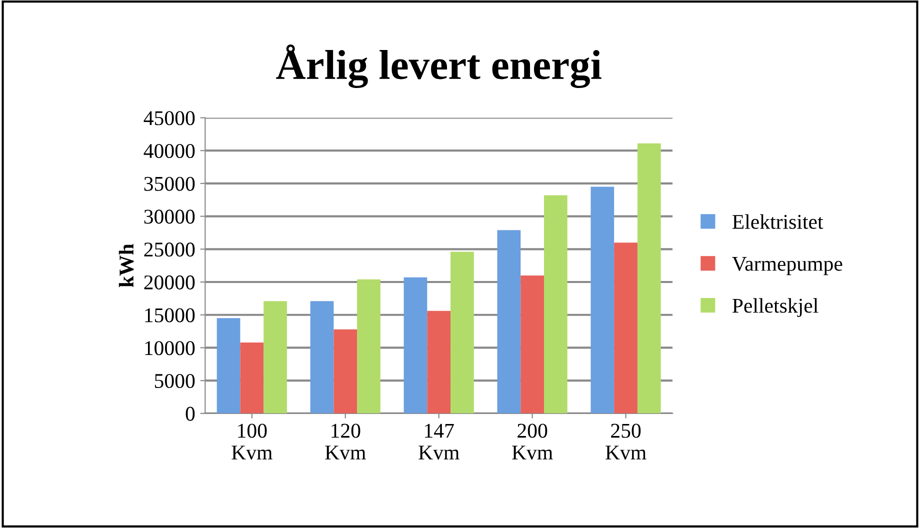 This screenshot has height=528, width=920. What do you see at coordinates (174, 381) in the screenshot?
I see `y-tick-label: 5000` at bounding box center [174, 381].